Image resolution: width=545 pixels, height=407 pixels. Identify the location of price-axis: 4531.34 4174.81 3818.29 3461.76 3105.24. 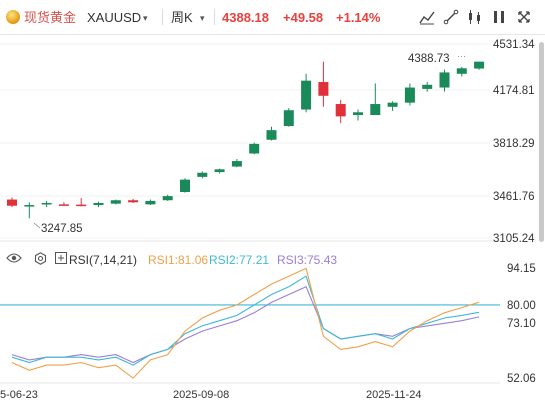
(514, 142).